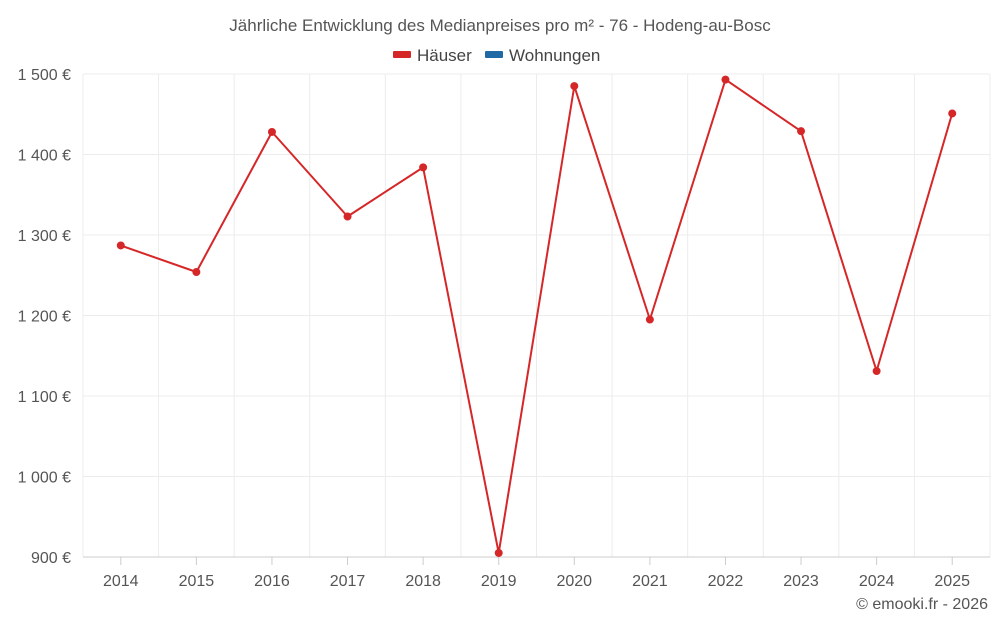 This screenshot has width=1000, height=625. I want to click on x-tick-label: 2023, so click(801, 581).